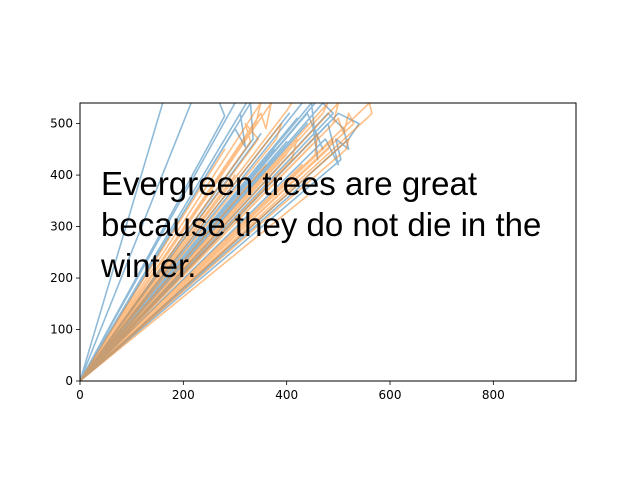 The width and height of the screenshot is (640, 480). What do you see at coordinates (61, 175) in the screenshot?
I see `y-tick-label: 400` at bounding box center [61, 175].